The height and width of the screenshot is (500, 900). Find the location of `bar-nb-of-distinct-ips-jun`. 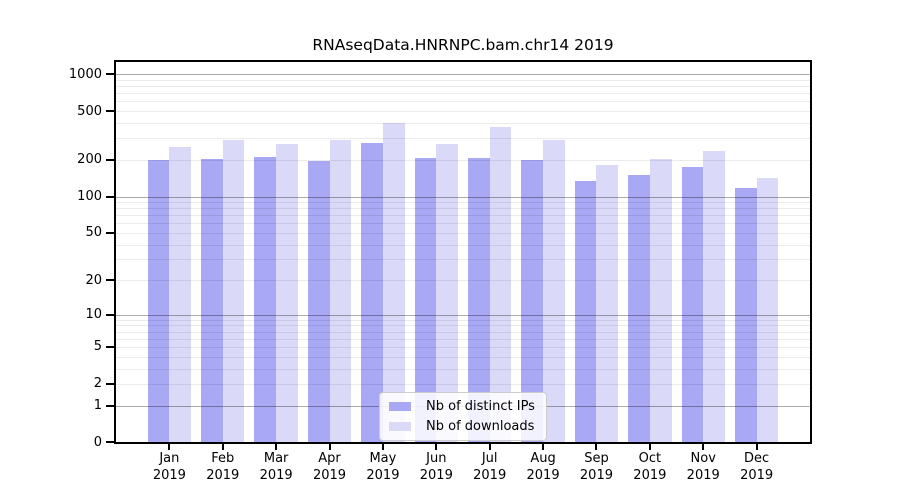

bar-nb-of-distinct-ips-jun is located at coordinates (425, 300).